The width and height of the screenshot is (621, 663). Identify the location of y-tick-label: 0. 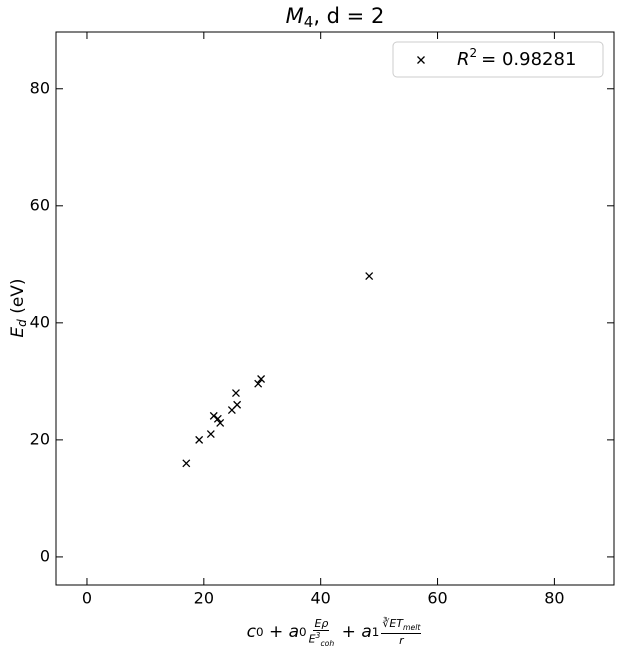
(45, 555).